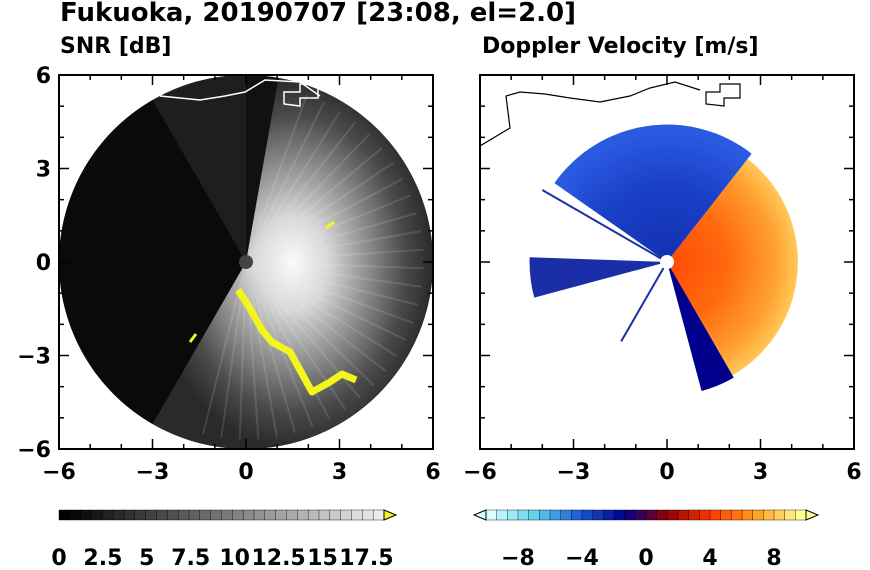 This screenshot has height=570, width=870. What do you see at coordinates (700, 326) in the screenshot?
I see `velocity-edge-sector` at bounding box center [700, 326].